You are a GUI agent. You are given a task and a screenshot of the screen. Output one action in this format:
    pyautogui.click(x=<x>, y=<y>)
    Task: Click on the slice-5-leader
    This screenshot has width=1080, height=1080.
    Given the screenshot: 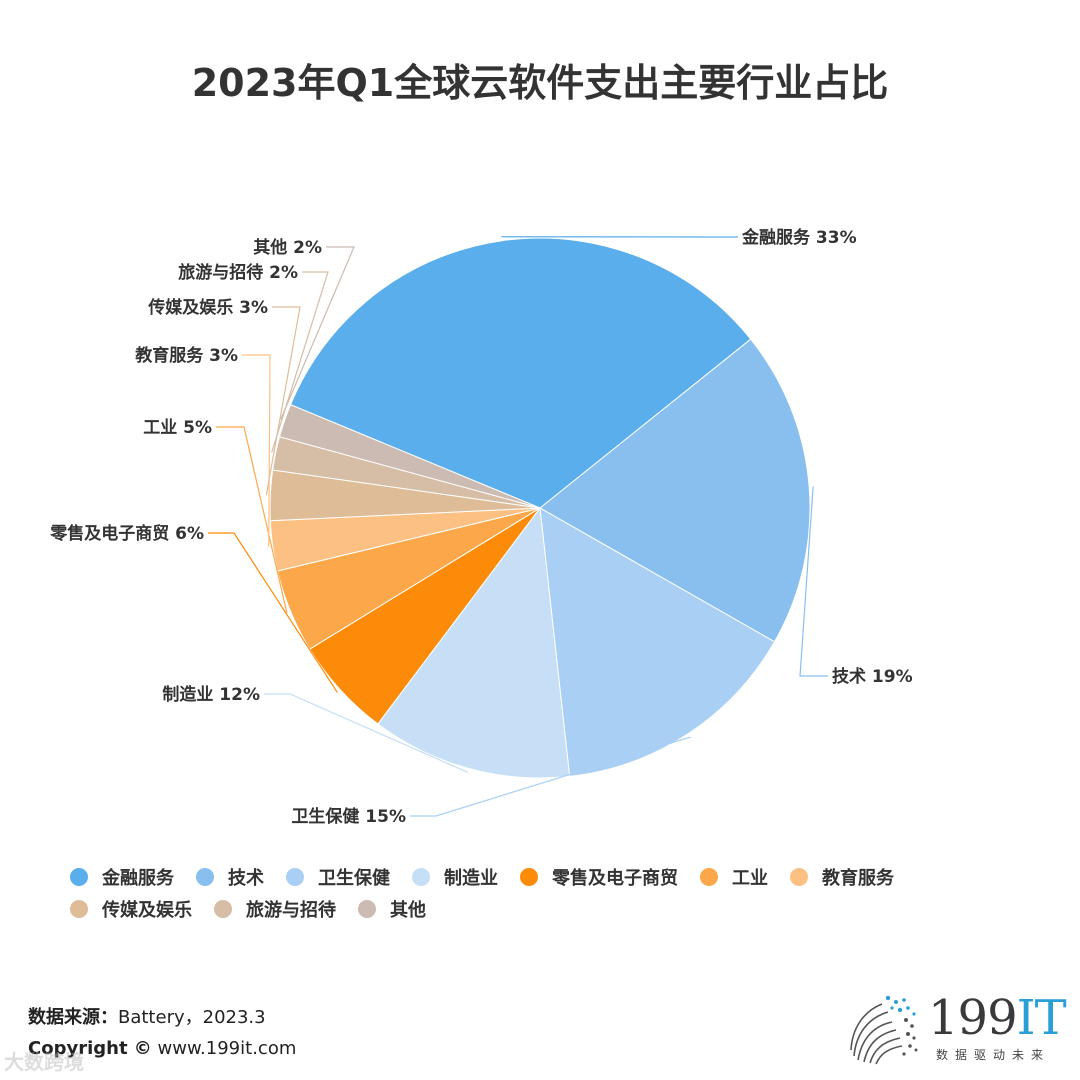 What is the action you would take?
    pyautogui.click(x=273, y=612)
    